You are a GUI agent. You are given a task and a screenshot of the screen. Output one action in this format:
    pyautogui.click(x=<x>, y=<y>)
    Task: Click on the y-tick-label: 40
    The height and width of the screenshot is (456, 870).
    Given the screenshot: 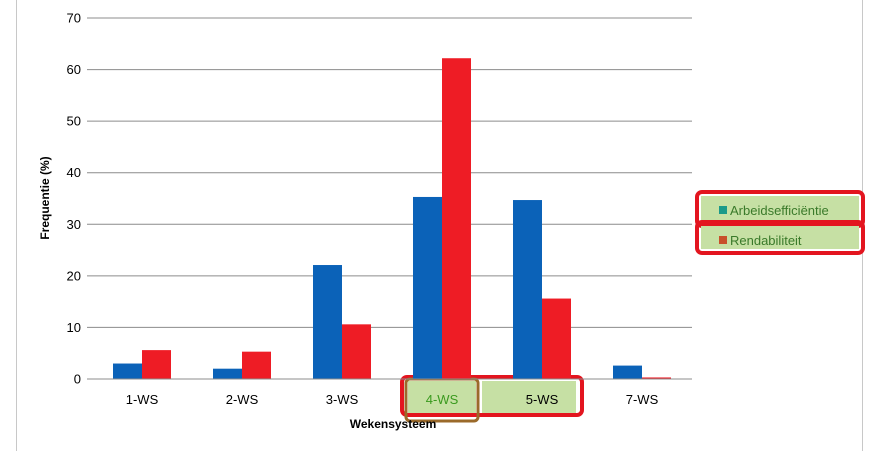 What is the action you would take?
    pyautogui.click(x=74, y=172)
    